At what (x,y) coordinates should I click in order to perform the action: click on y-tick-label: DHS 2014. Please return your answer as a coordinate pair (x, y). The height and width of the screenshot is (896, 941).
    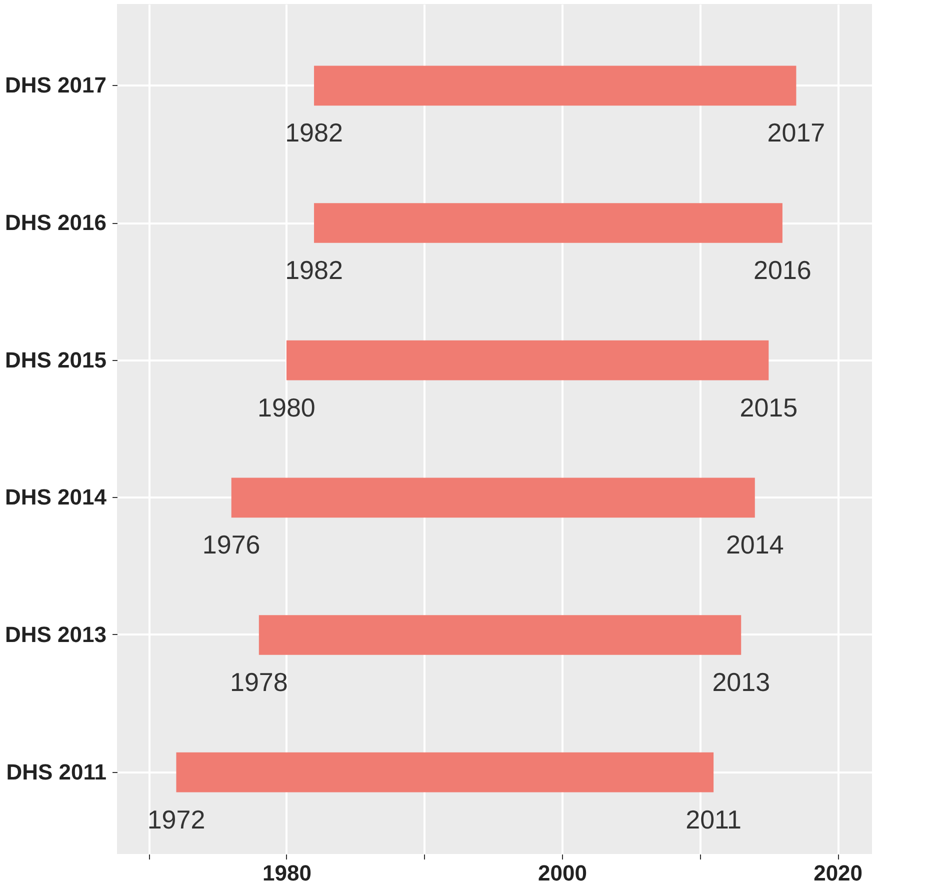
    Looking at the image, I should click on (56, 497).